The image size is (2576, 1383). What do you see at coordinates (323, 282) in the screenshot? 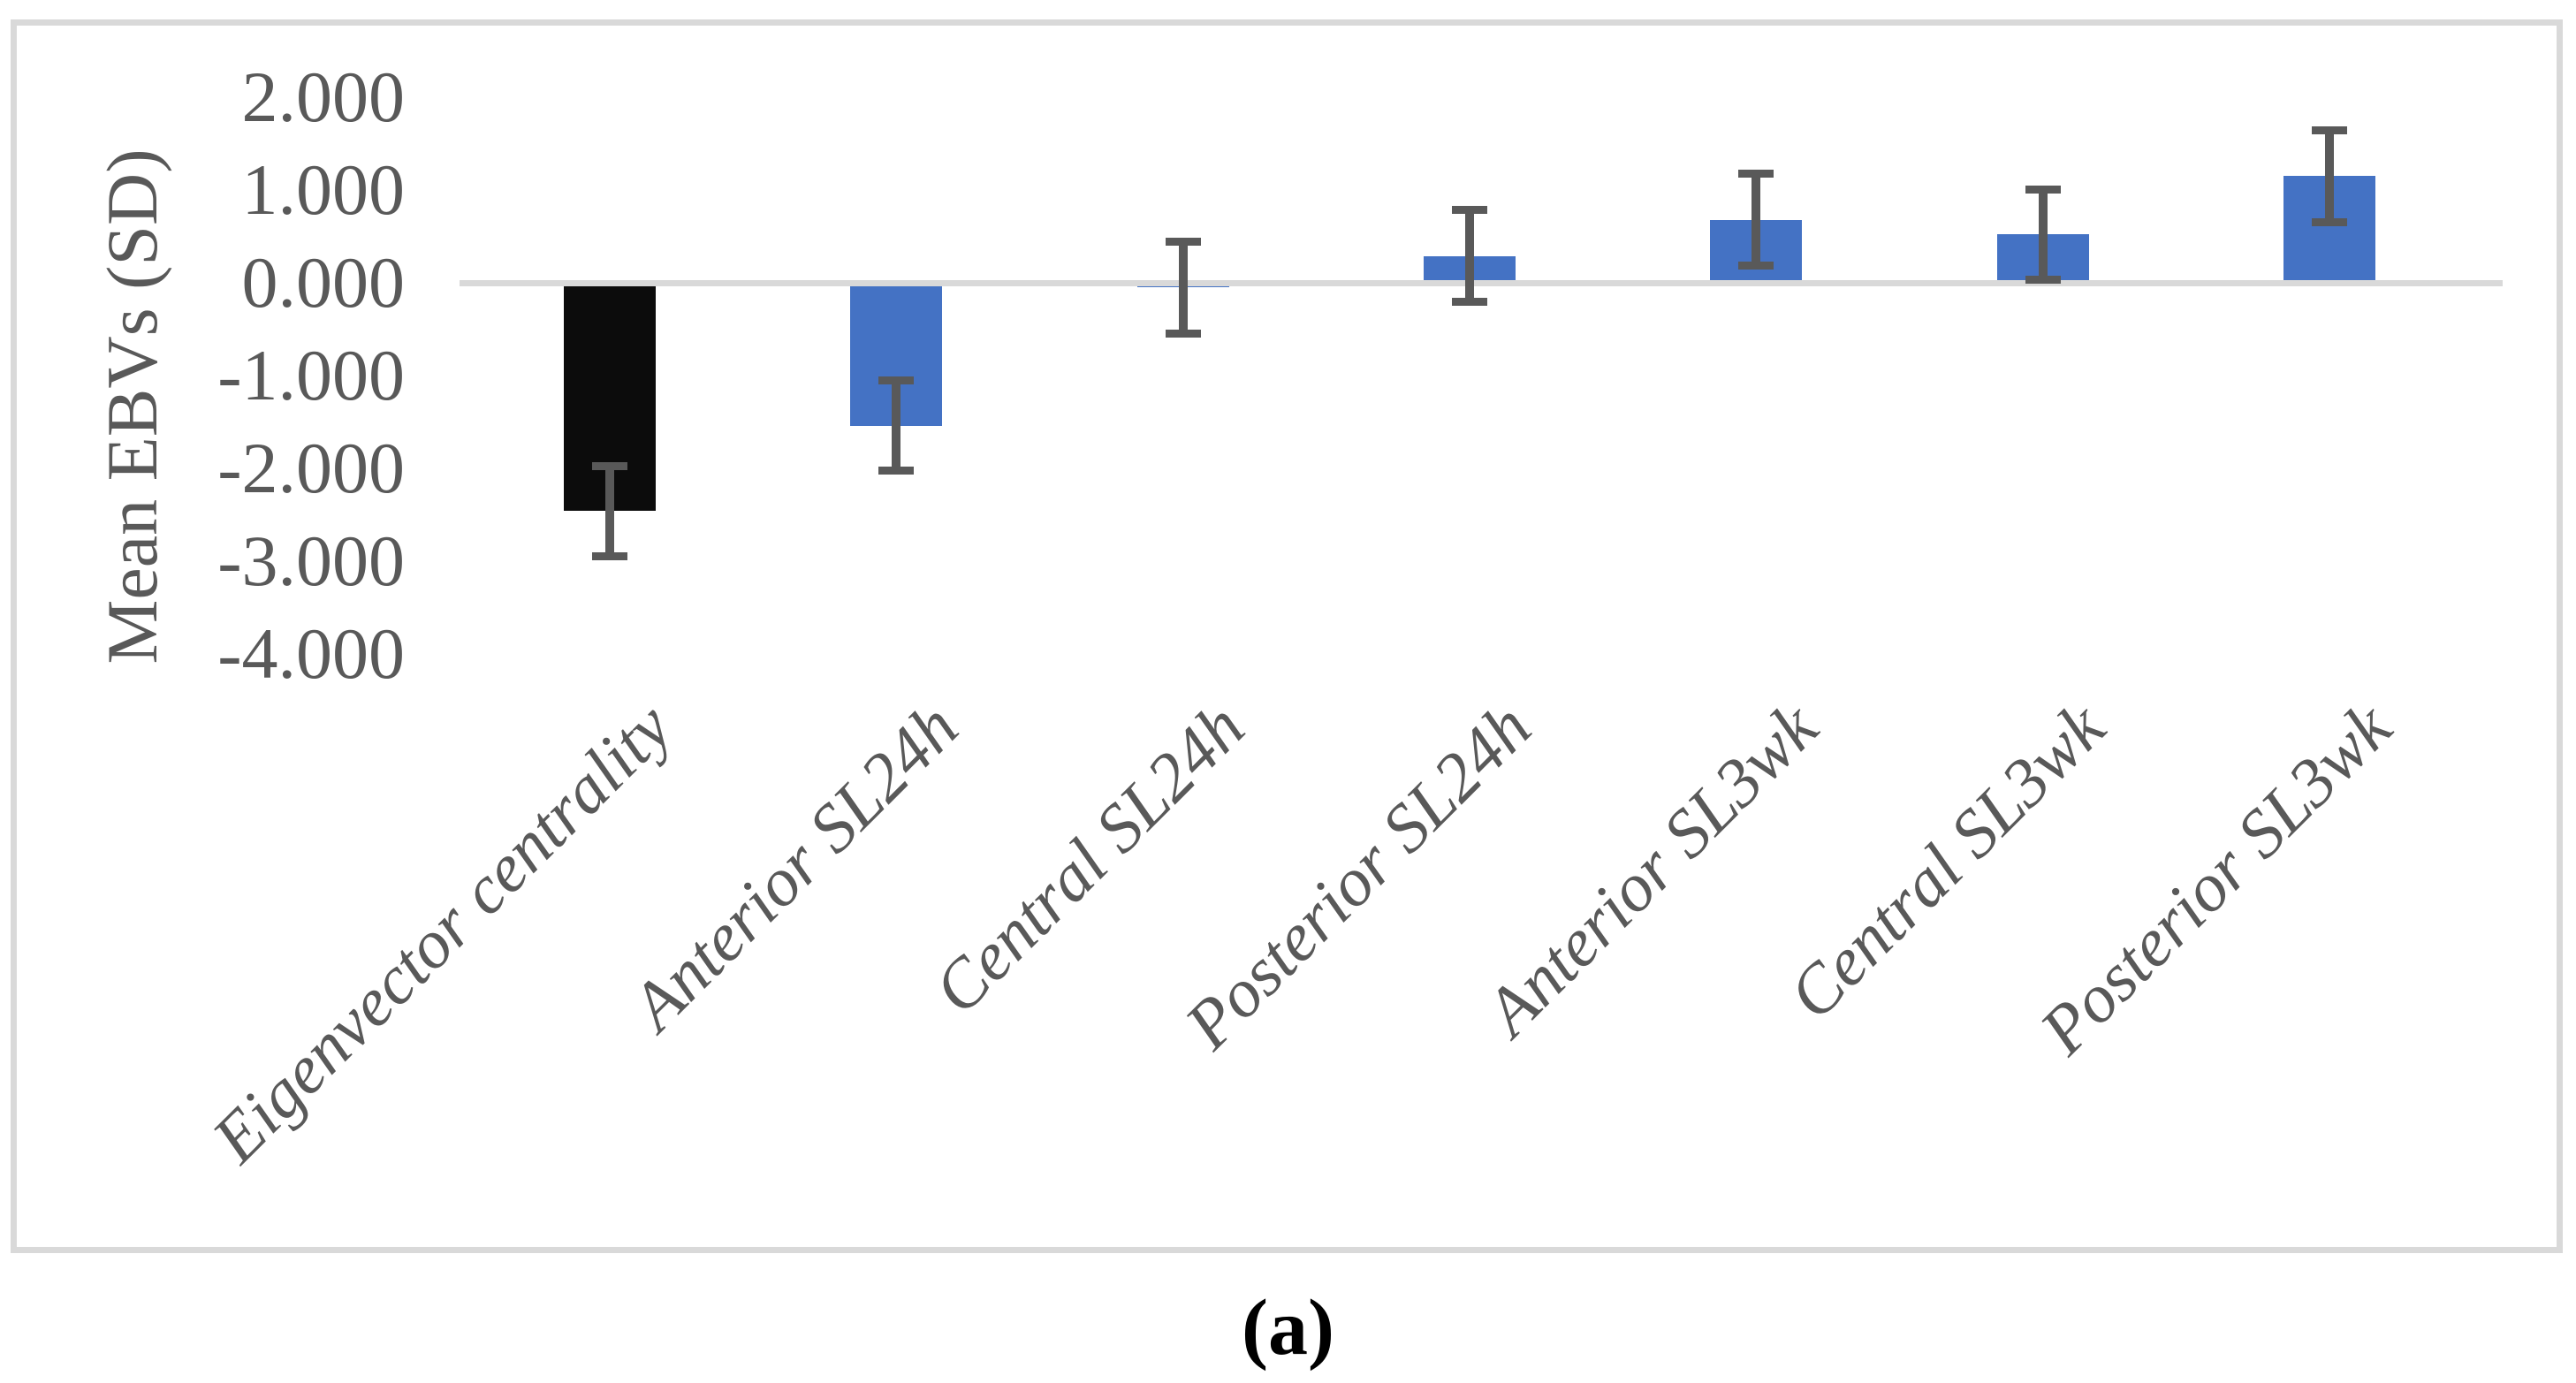
I see `y-tick-label: 0.000` at bounding box center [323, 282].